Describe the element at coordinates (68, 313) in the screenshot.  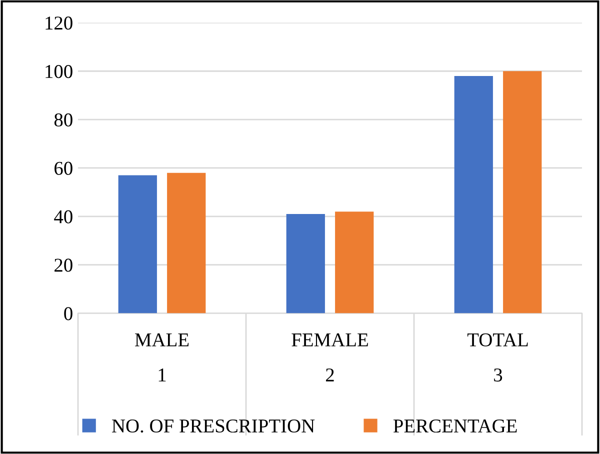
I see `y-tick-label: 0` at that location.